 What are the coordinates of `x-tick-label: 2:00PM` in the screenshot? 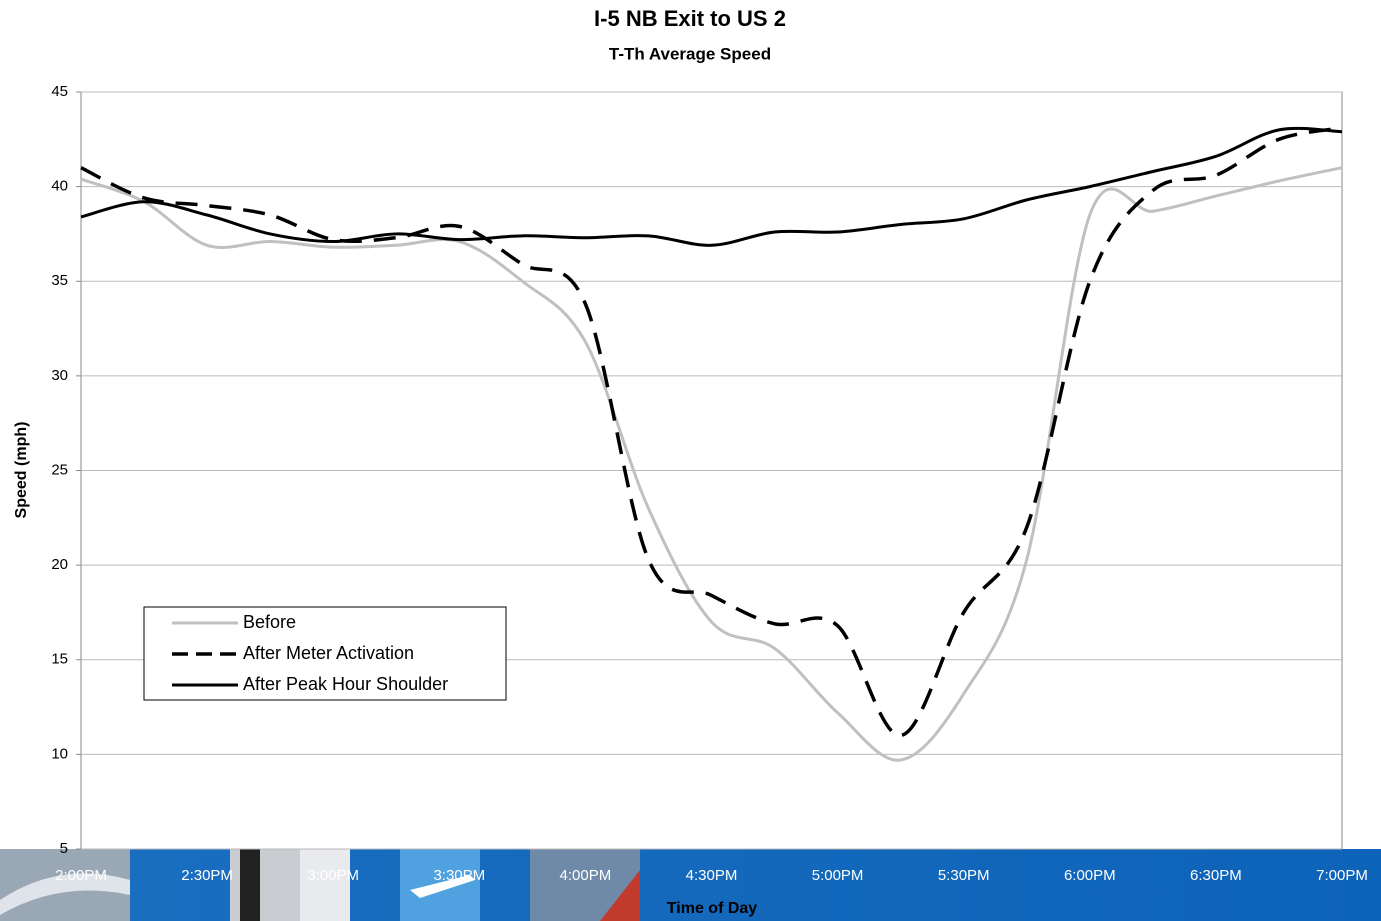 It's located at (81, 875).